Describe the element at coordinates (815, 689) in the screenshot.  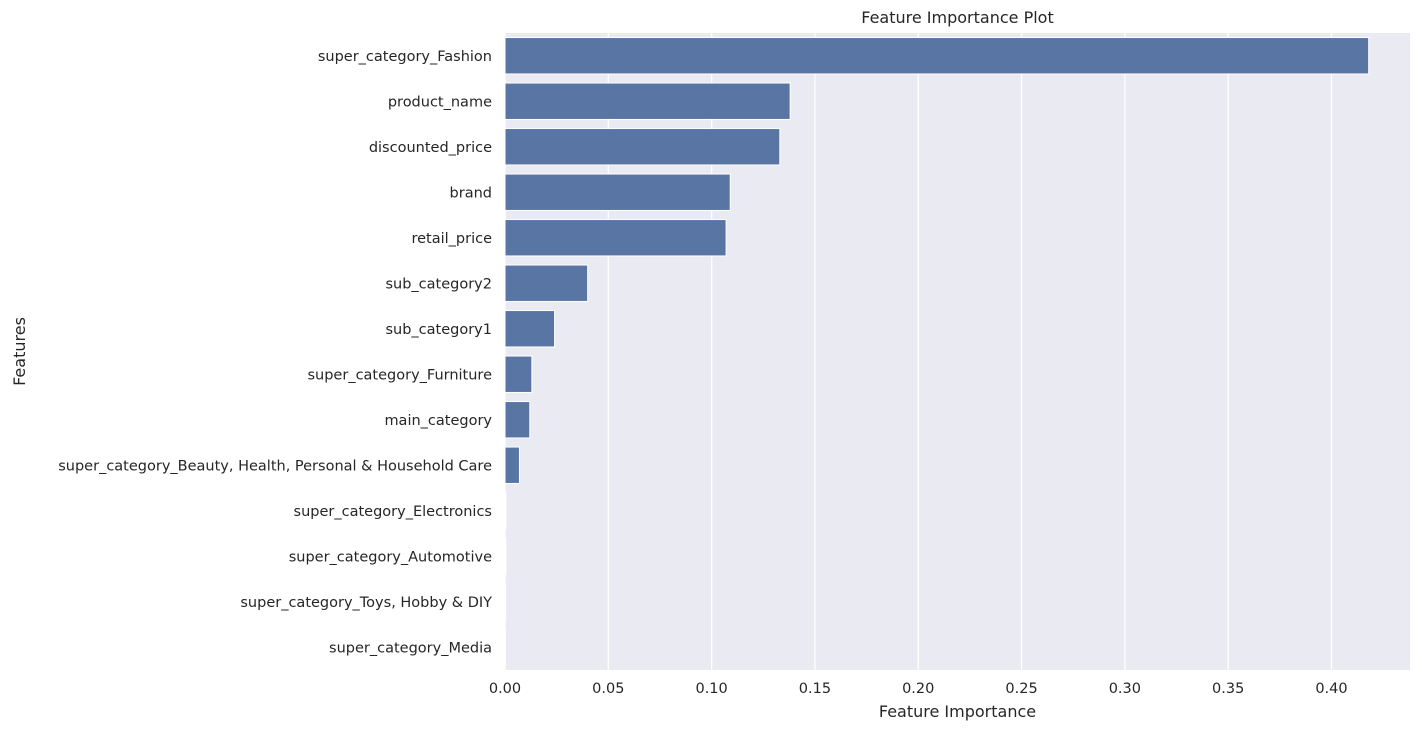
I see `x-tick-label-0.15: 0.15` at that location.